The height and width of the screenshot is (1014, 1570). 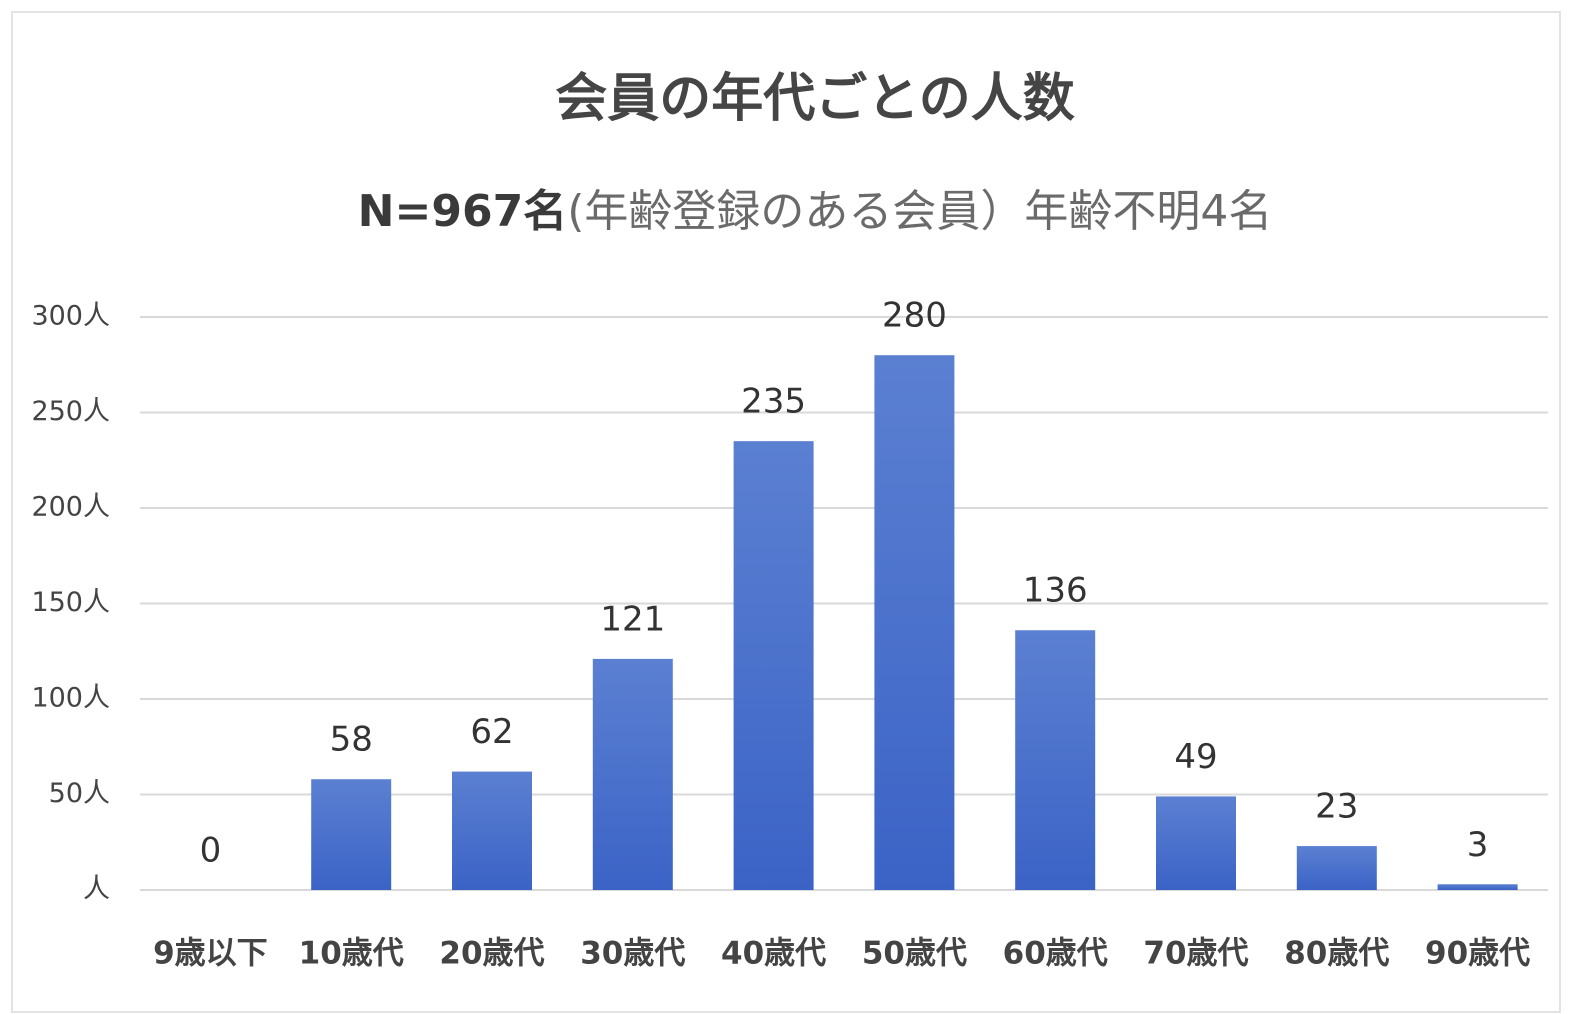 What do you see at coordinates (773, 402) in the screenshot?
I see `data-label: 235` at bounding box center [773, 402].